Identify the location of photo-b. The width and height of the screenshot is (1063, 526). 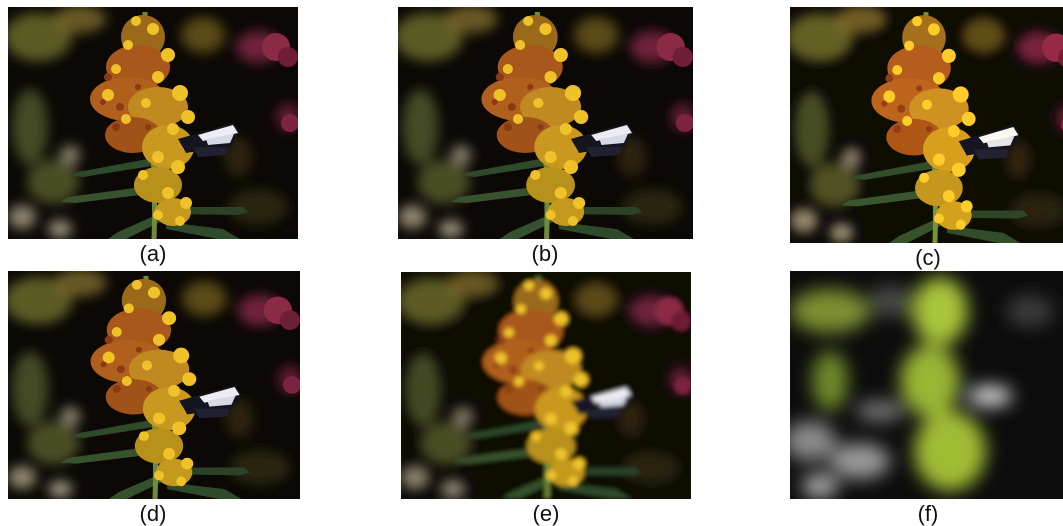
(545, 123).